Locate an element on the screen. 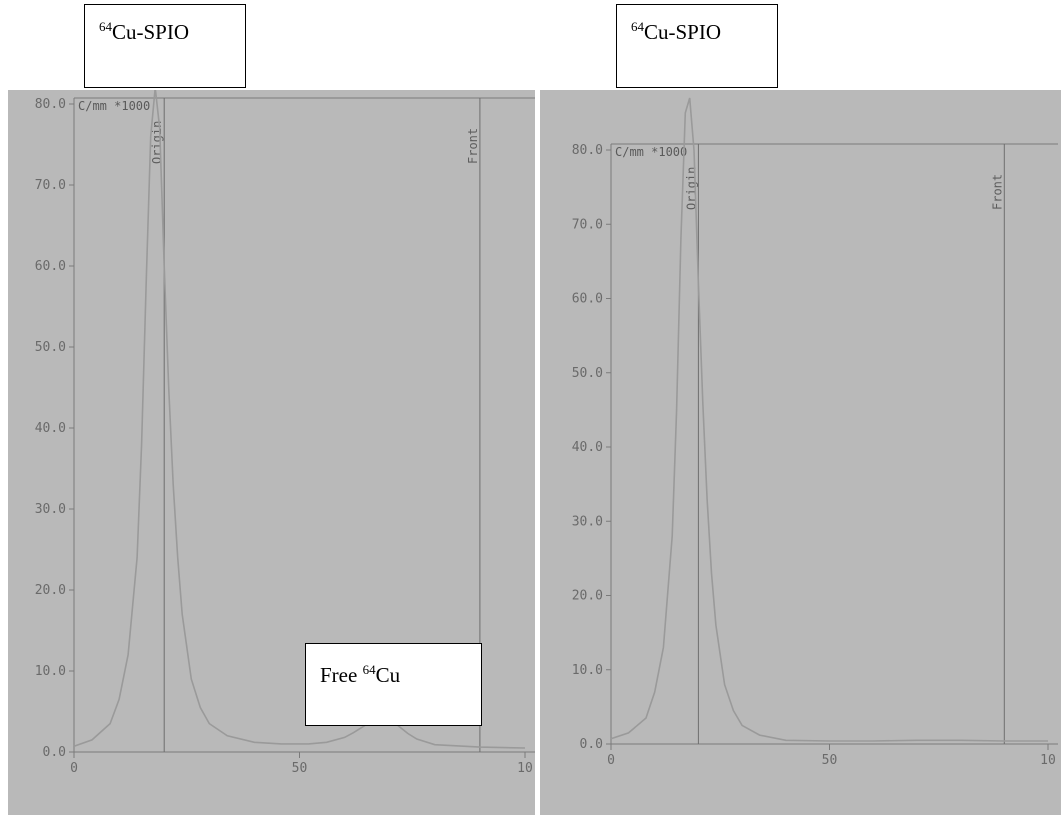  label-box-cu-spio-right: 64Cu-SPIO is located at coordinates (697, 46).